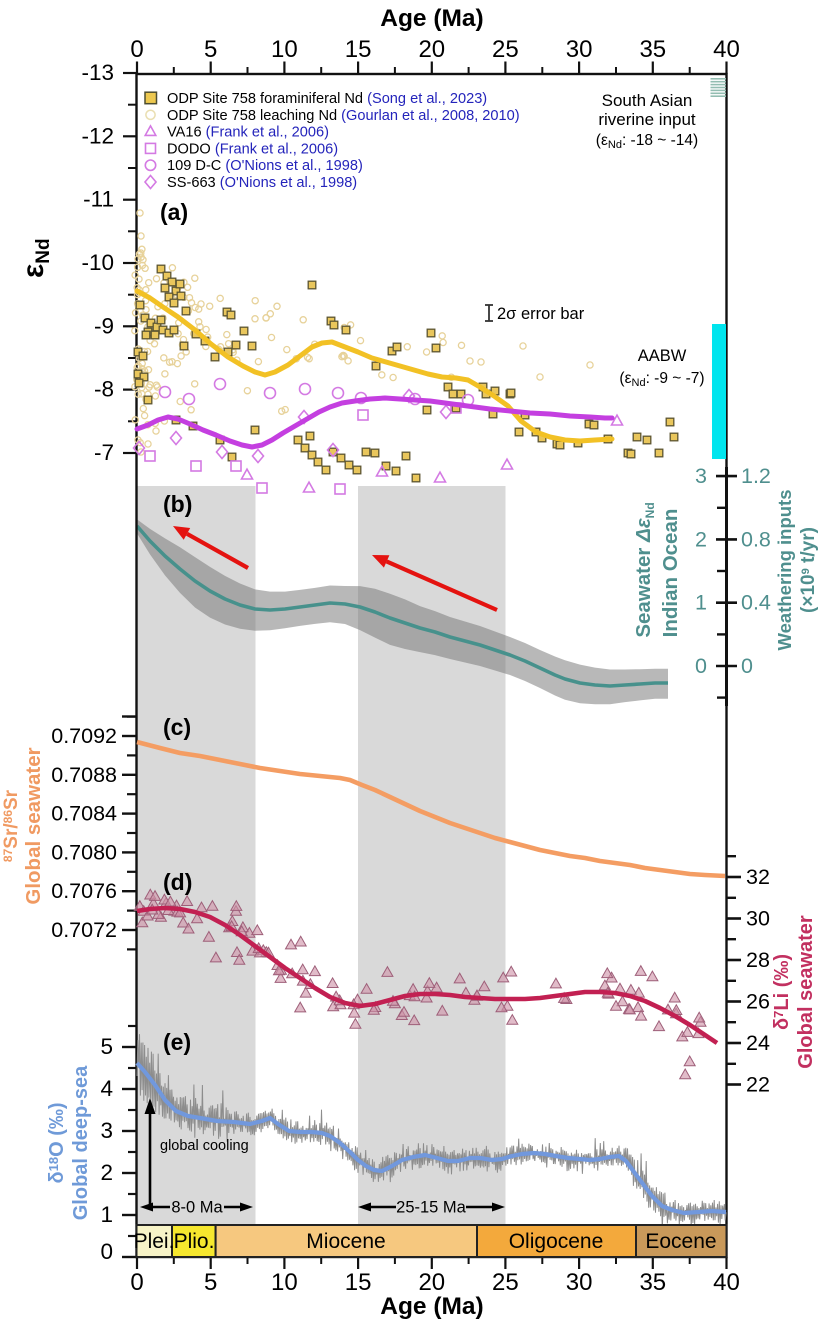 The height and width of the screenshot is (1337, 827). What do you see at coordinates (262, 183) in the screenshot?
I see `svg-text: SS-663 (O'Nions et al., 1998)` at bounding box center [262, 183].